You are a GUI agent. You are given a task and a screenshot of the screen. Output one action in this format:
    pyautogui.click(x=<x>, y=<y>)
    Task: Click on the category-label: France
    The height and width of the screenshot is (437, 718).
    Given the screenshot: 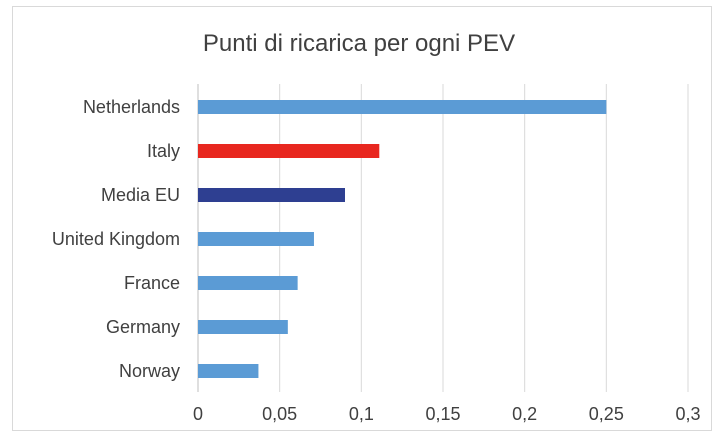 What is the action you would take?
    pyautogui.click(x=152, y=283)
    